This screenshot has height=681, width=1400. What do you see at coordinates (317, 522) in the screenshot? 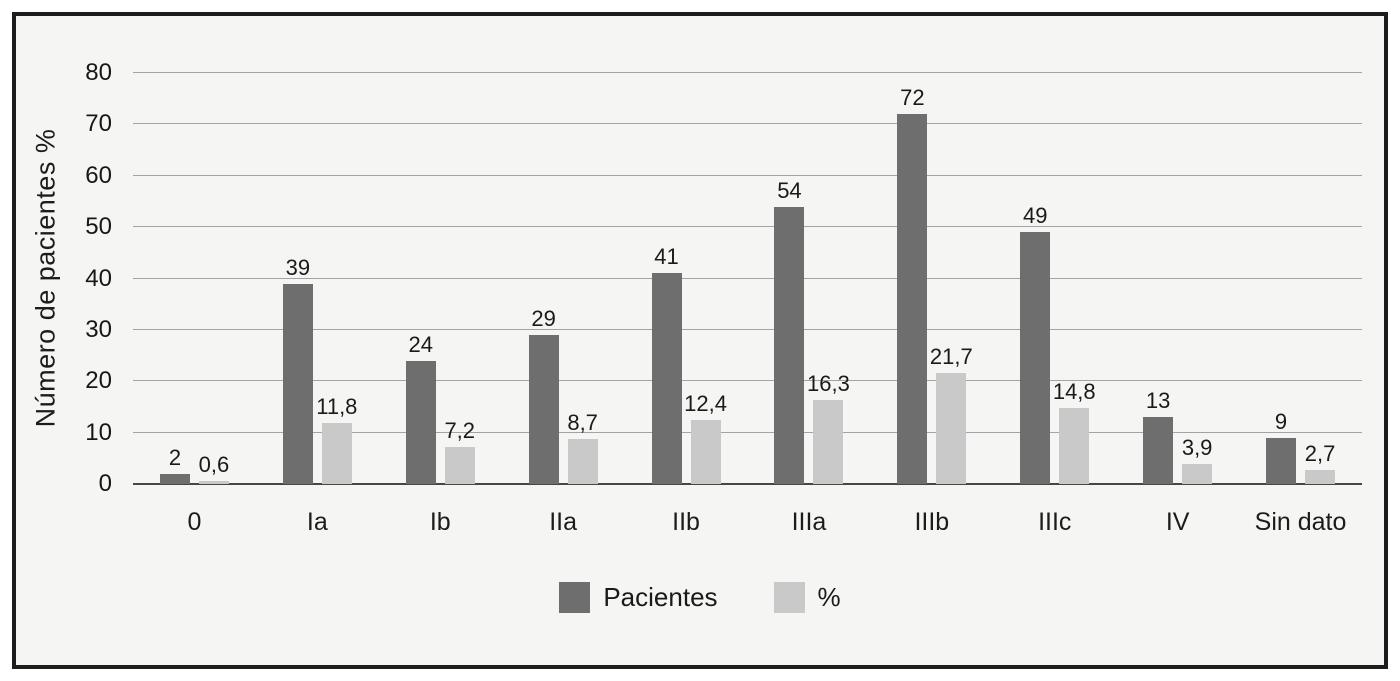
I see `x-axis-label: Ia` at bounding box center [317, 522].